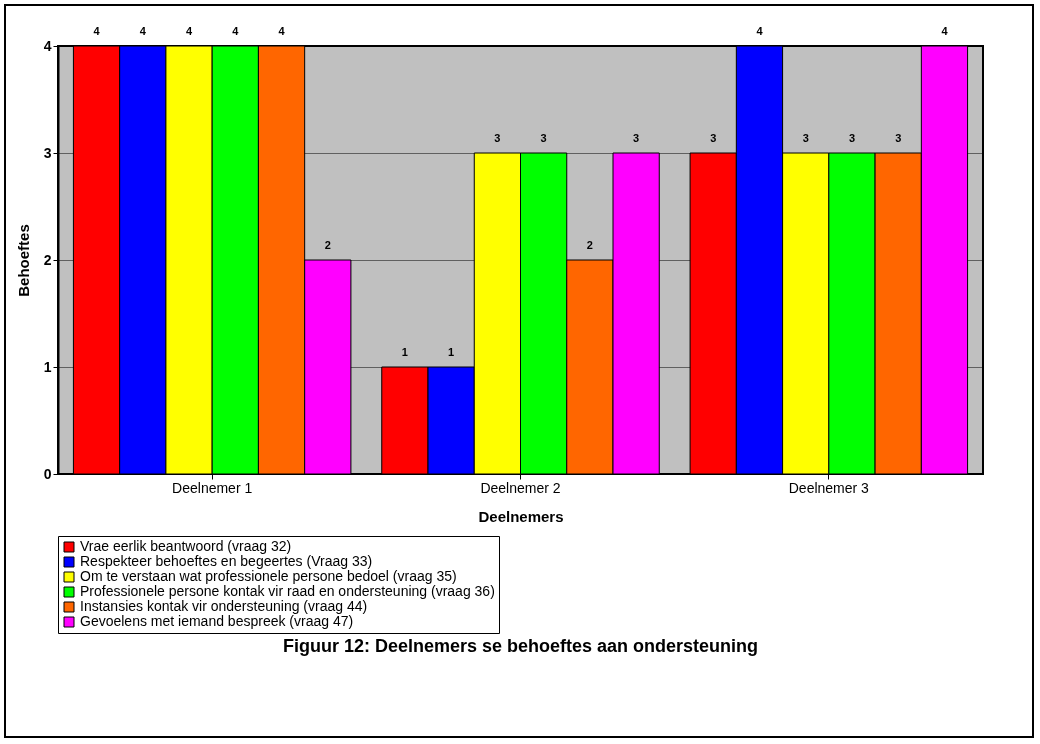 This screenshot has width=1040, height=744. Describe the element at coordinates (226, 561) in the screenshot. I see `legend-label: Respekteer behoeftes en begeertes (Vraag 33)` at that location.